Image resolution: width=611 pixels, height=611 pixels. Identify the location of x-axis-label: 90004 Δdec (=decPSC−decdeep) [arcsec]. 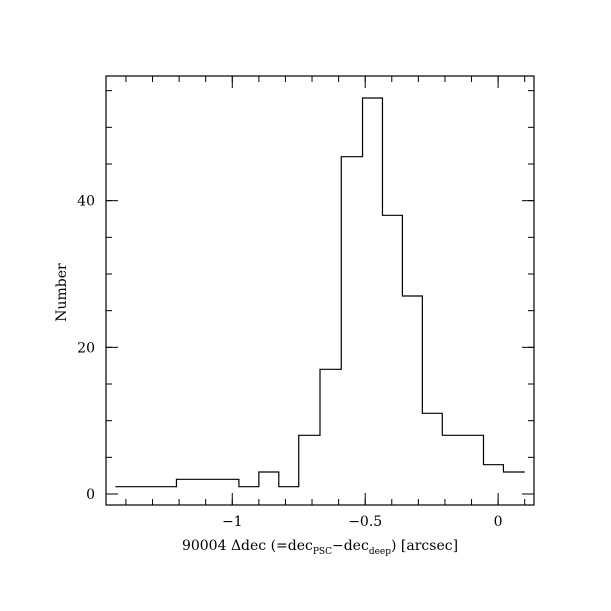
(320, 547).